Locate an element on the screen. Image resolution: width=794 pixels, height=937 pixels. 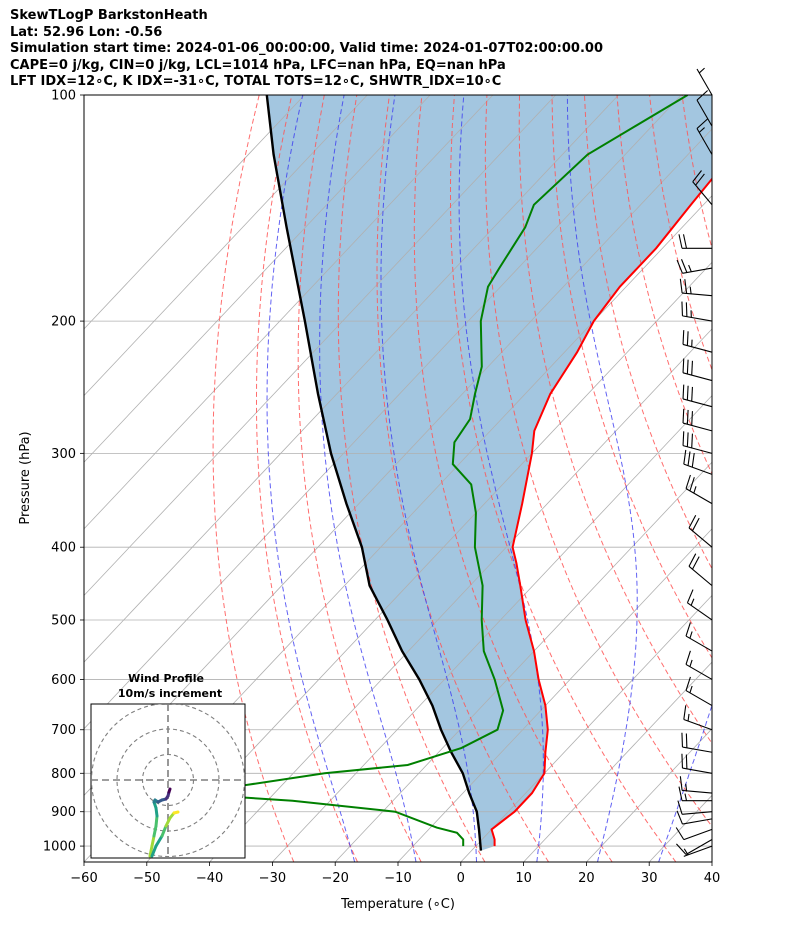
x-tick-label: 10 is located at coordinates (523, 878).